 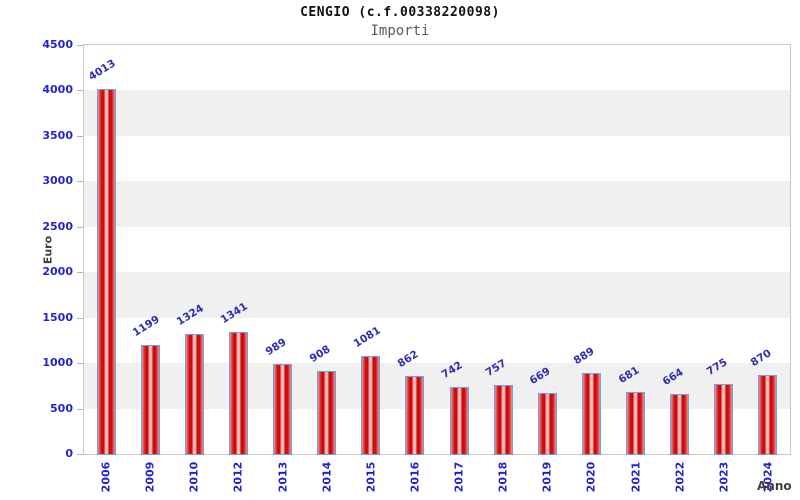 I want to click on y-axis-title: Euro, so click(x=48, y=250).